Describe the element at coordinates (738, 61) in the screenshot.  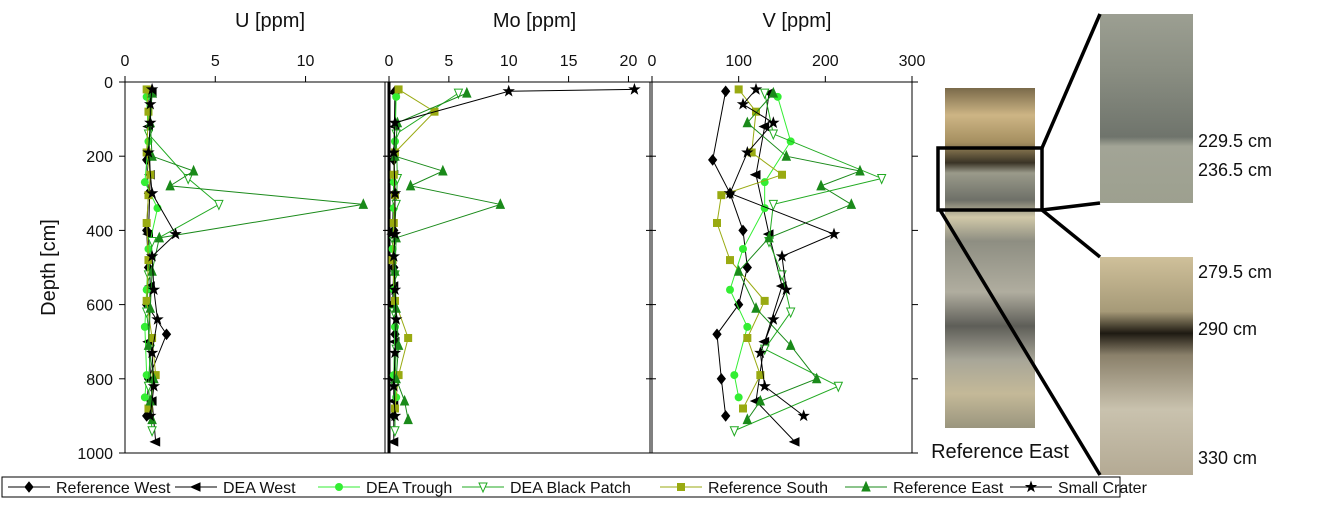
I see `x-tick-label: 100` at that location.